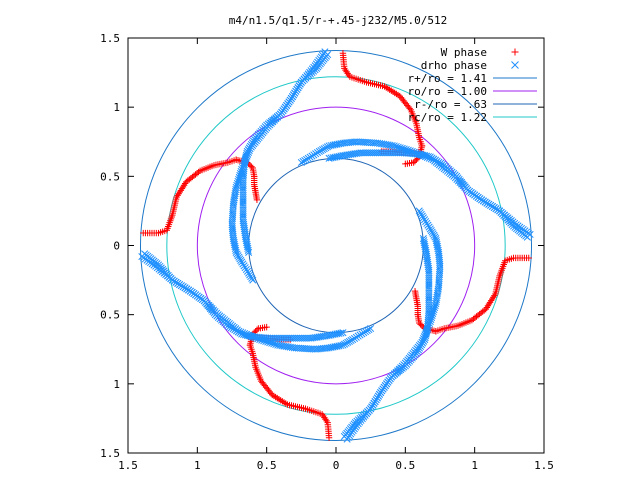 The width and height of the screenshot is (640, 480). Describe the element at coordinates (110, 315) in the screenshot. I see `y-tick-label-4: 0.5` at that location.